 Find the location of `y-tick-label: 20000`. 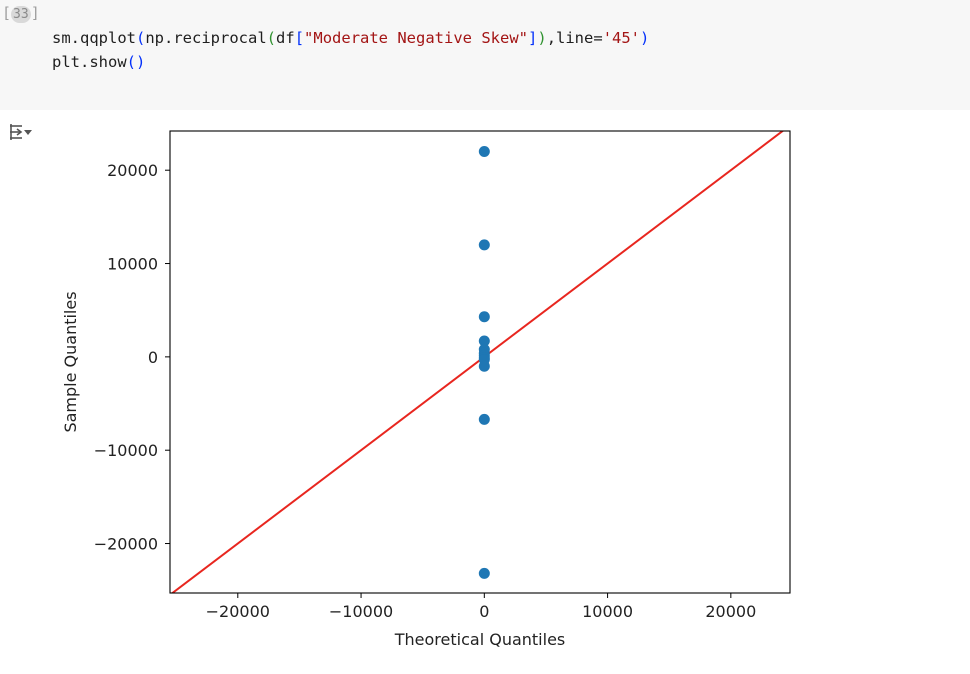

y-tick-label: 20000 is located at coordinates (132, 170).